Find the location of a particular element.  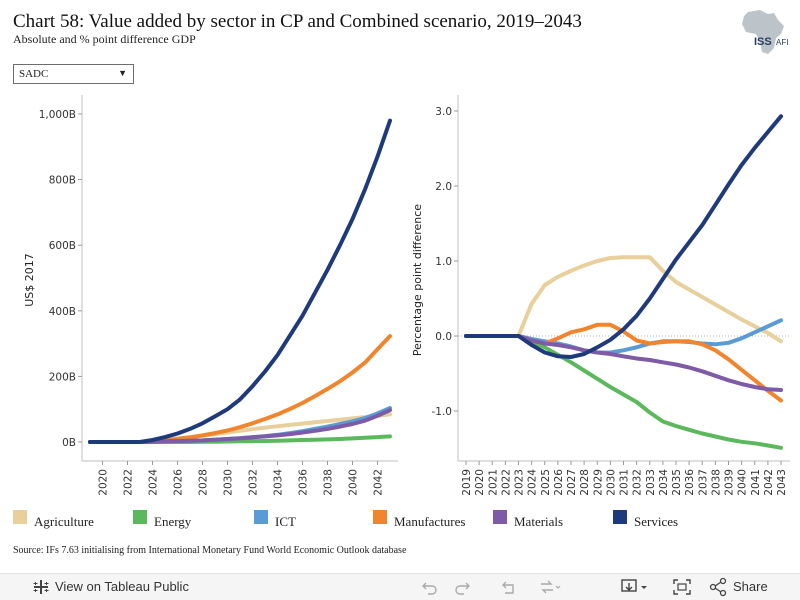

difference-chart-xtick-label: 2032 is located at coordinates (638, 482).